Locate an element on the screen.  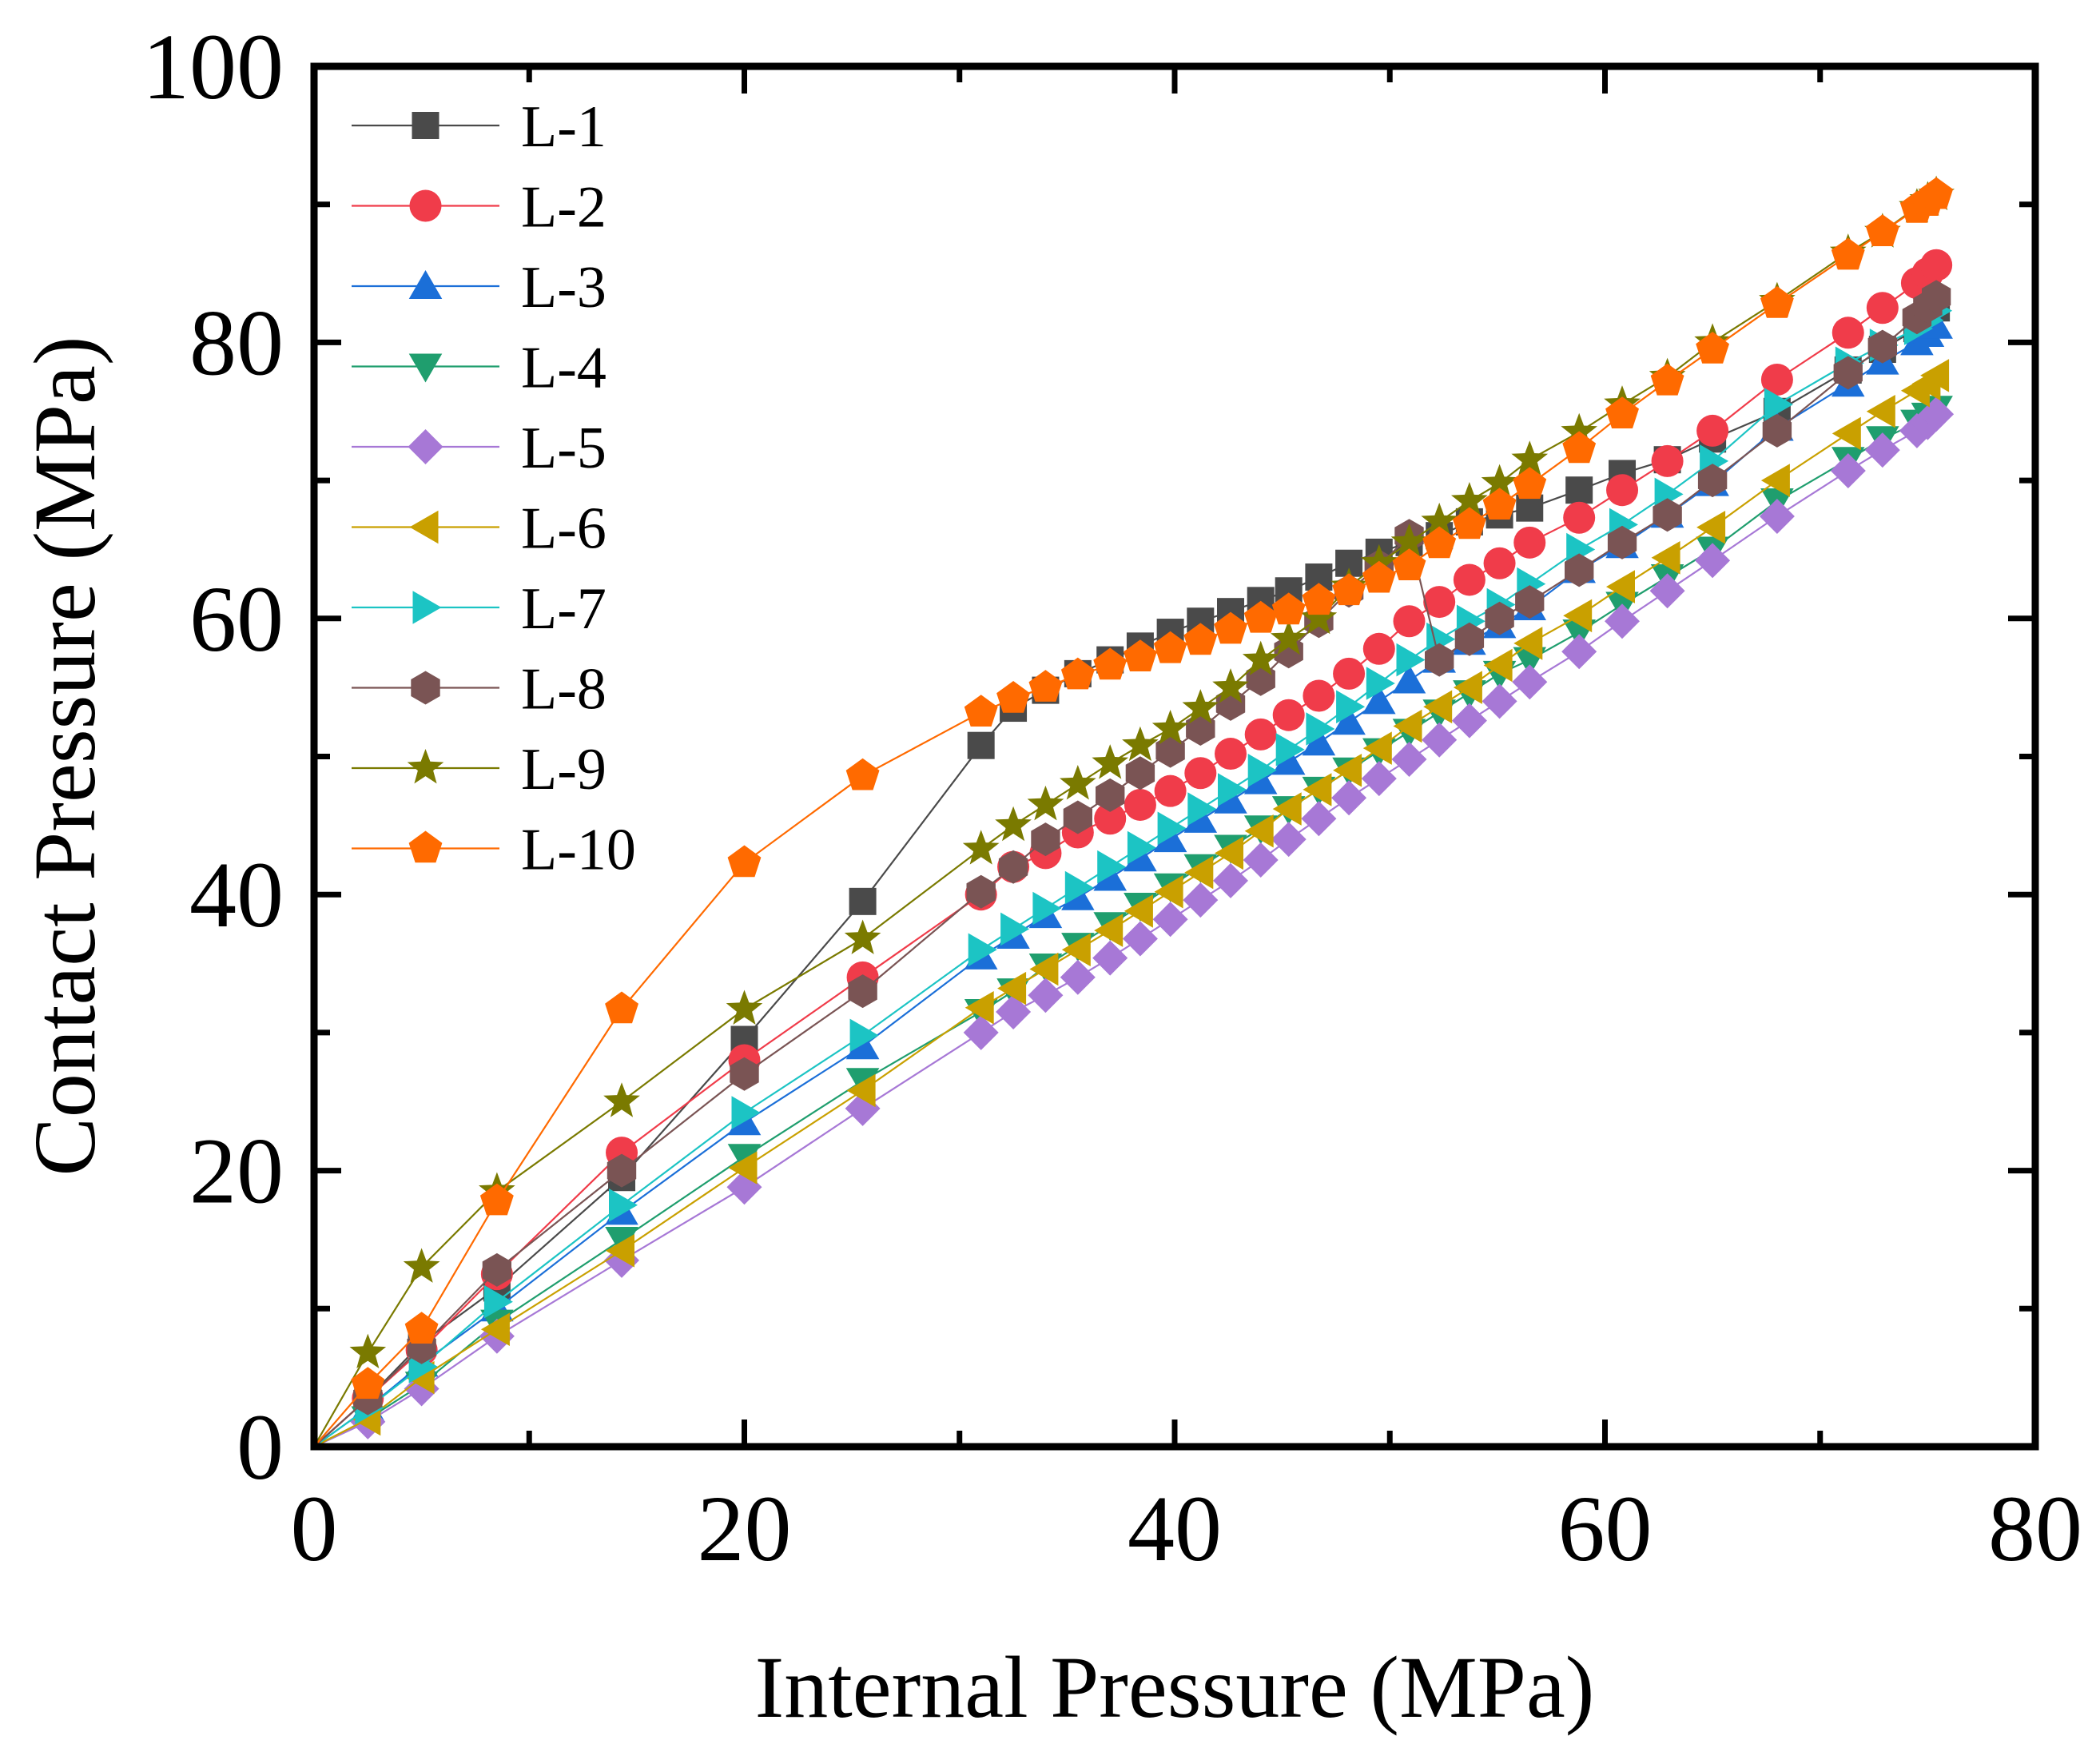
legend-item-L-1: L-1 is located at coordinates (479, 127).